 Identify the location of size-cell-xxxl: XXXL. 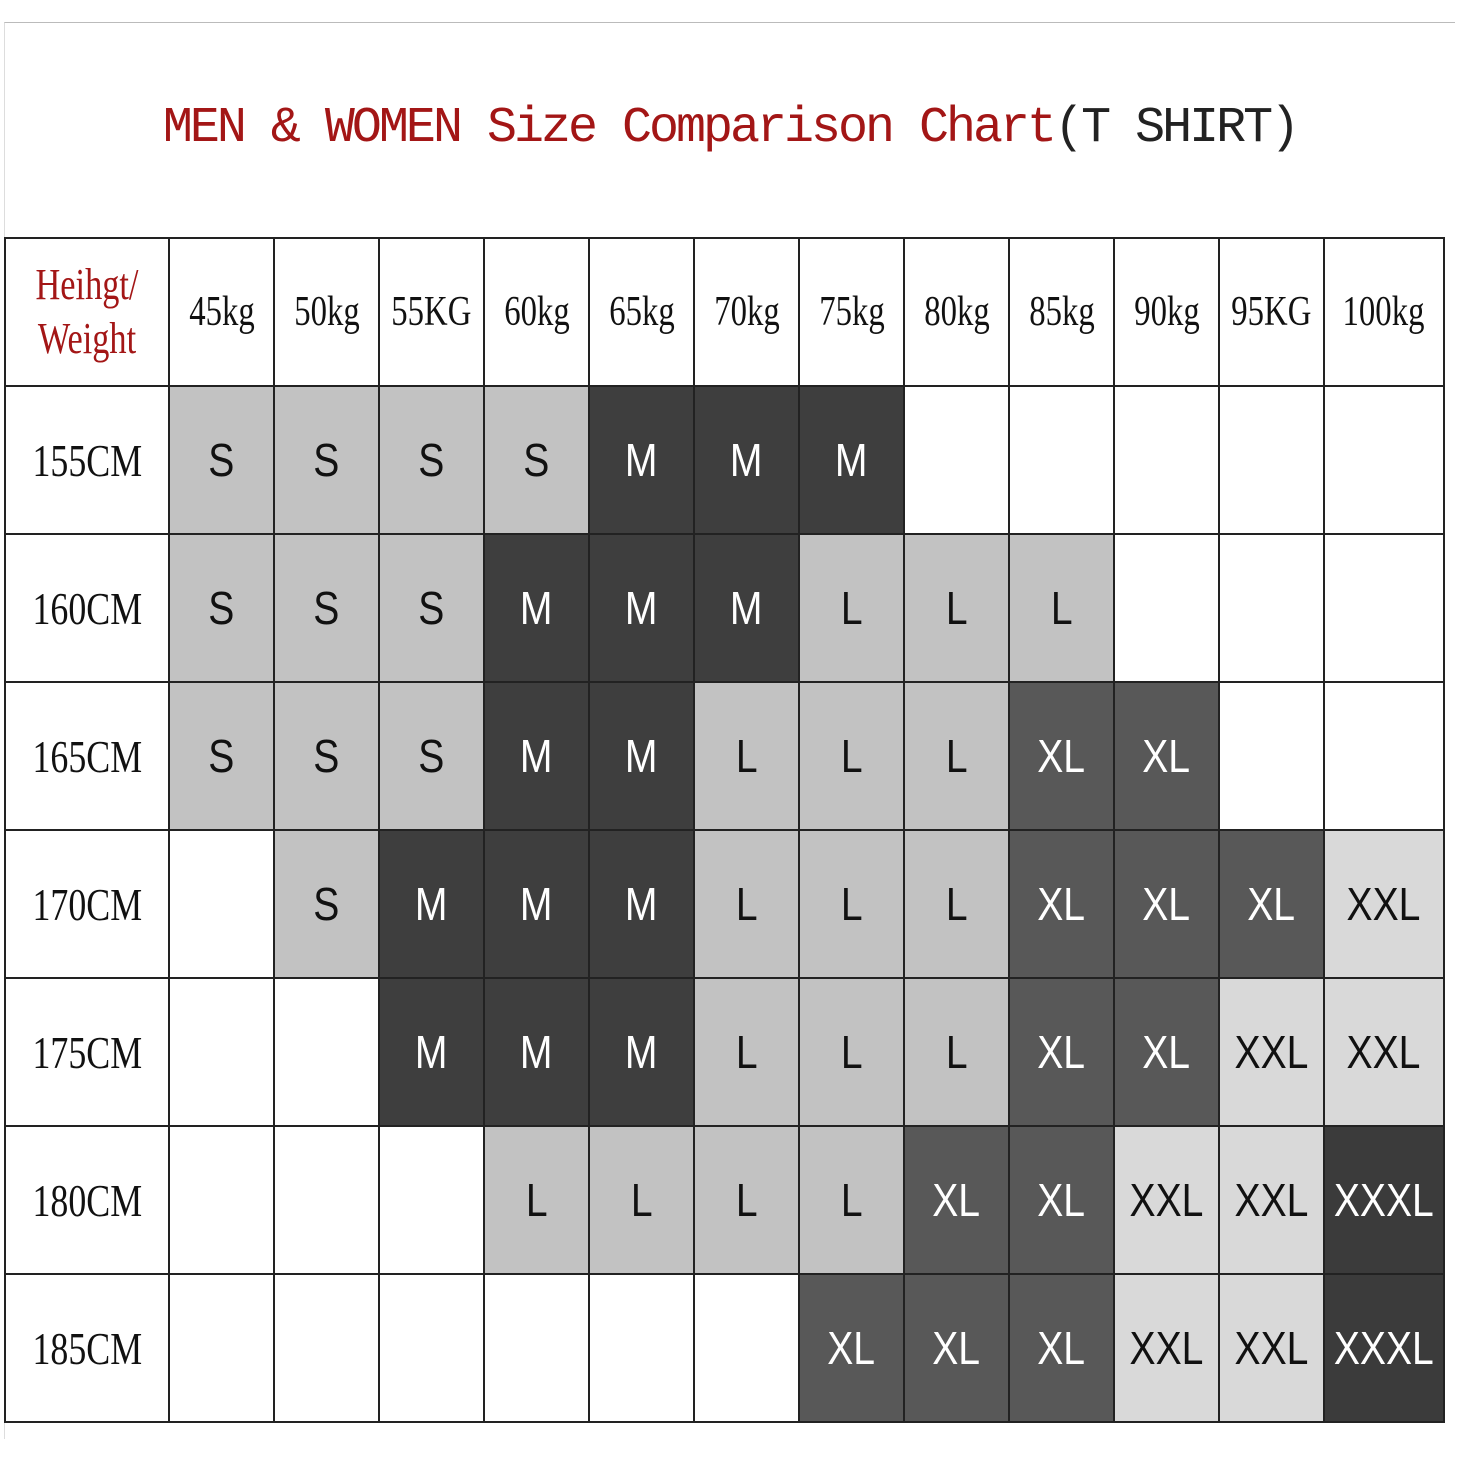
(1384, 1200).